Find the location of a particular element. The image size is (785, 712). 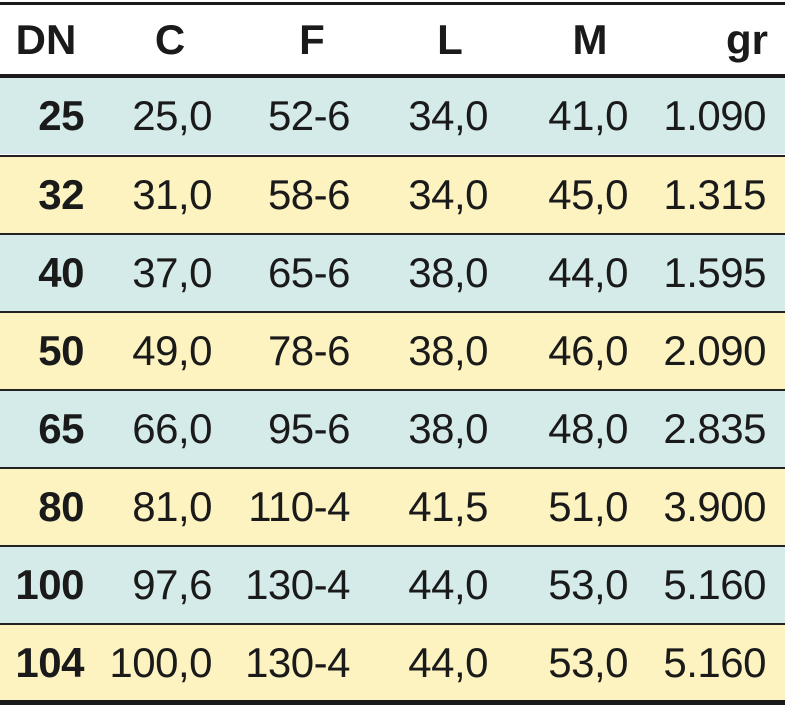

cell-c: 37,0 is located at coordinates (172, 272).